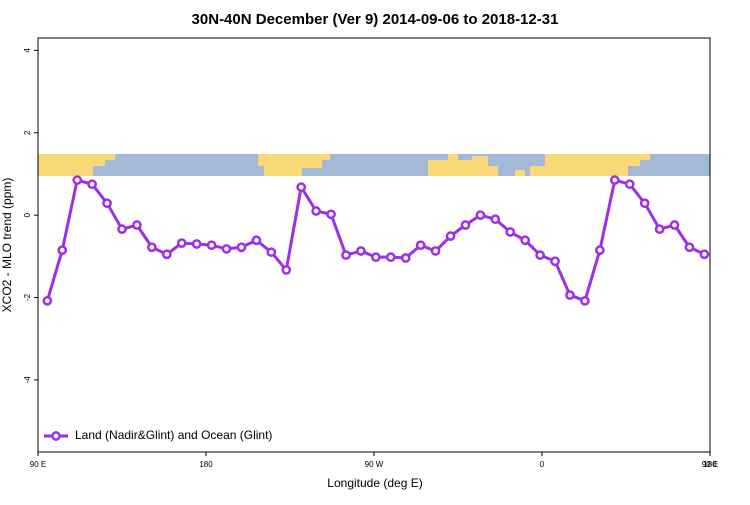  Describe the element at coordinates (56, 436) in the screenshot. I see `legend-marker` at that location.